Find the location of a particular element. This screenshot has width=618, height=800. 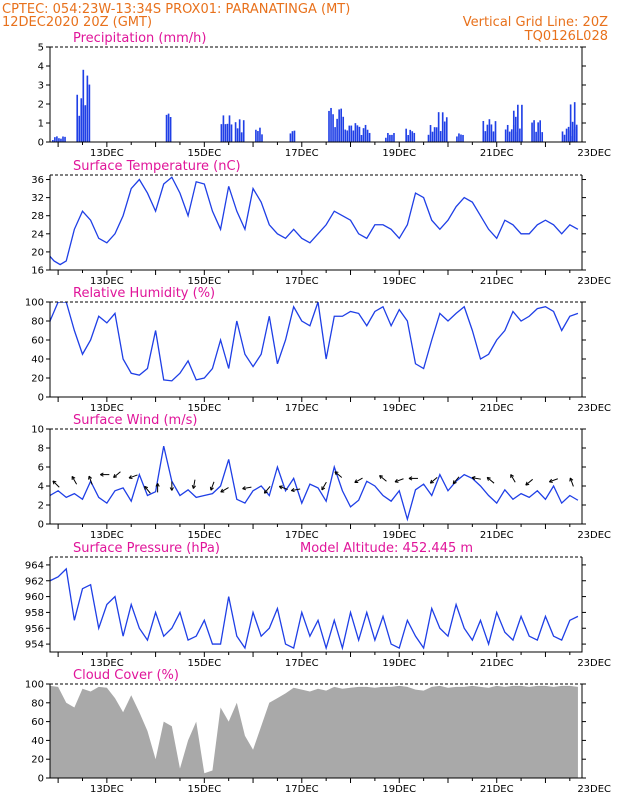

temp-xtick-label: 23DEC is located at coordinates (594, 281).